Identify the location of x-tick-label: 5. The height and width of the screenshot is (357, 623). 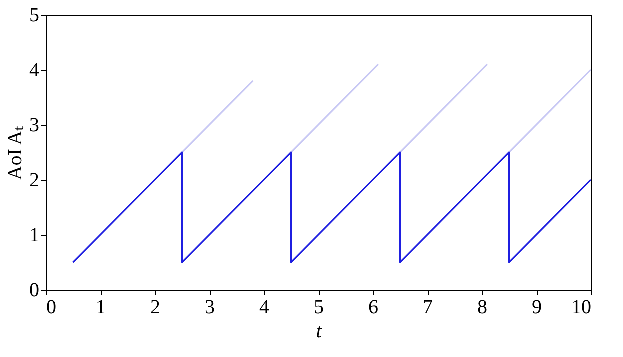
(319, 307).